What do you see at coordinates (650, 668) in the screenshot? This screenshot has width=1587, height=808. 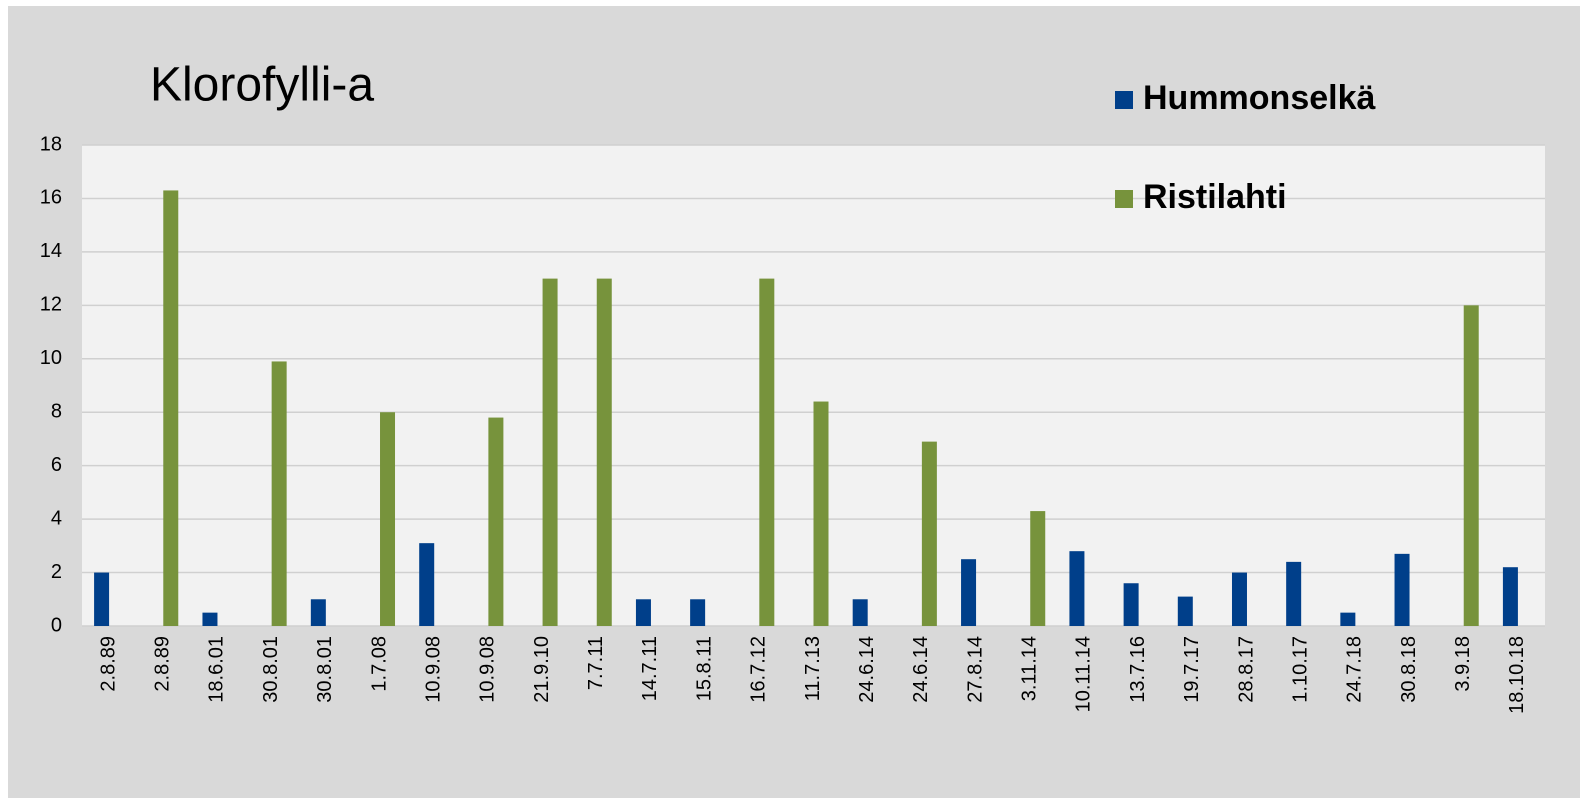 I see `x-tick-label: 14.7.11` at bounding box center [650, 668].